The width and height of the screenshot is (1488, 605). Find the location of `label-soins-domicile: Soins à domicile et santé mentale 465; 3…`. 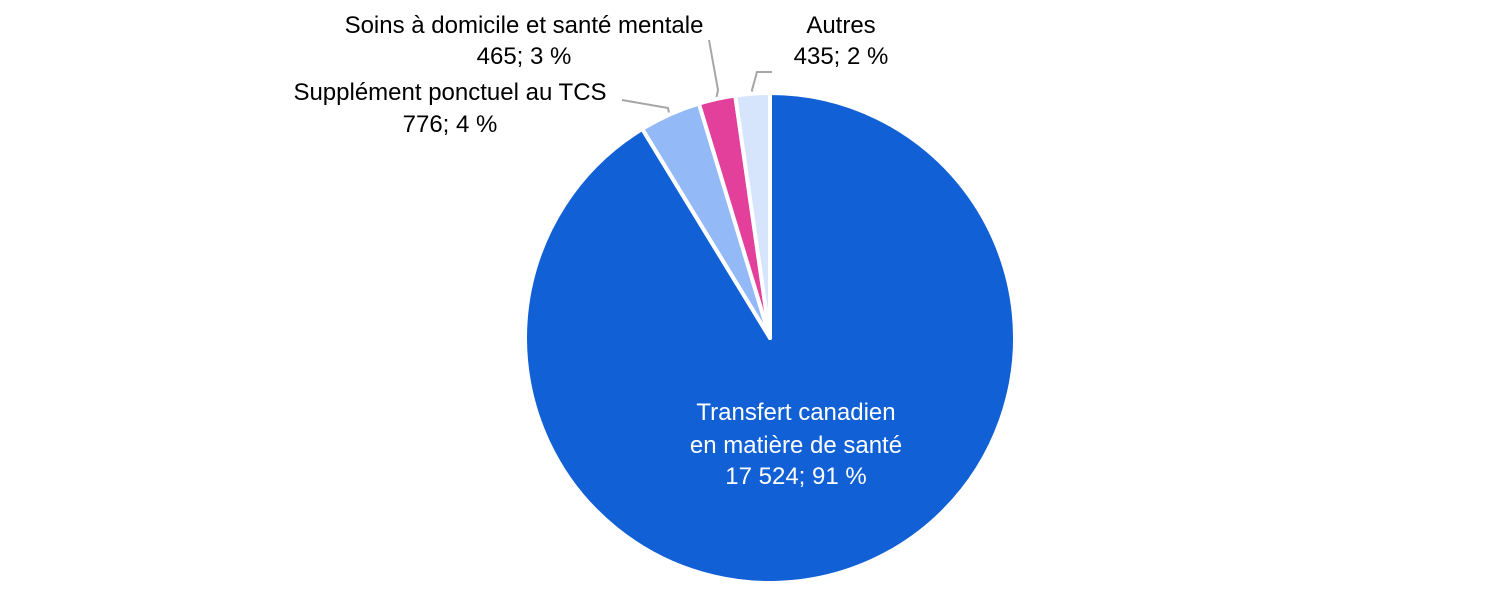

label-soins-domicile: Soins à domicile et santé mentale 465; 3… is located at coordinates (524, 41).